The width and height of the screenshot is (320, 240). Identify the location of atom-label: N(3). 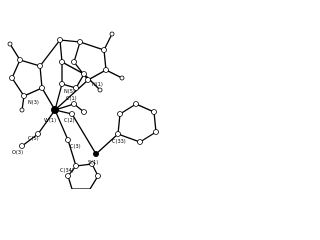
(33, 103).